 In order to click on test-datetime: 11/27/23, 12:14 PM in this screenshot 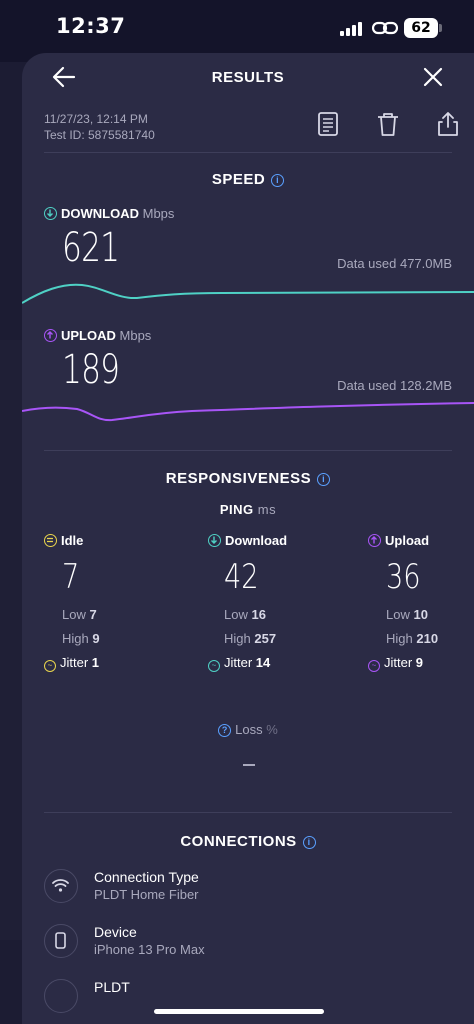, I will do `click(96, 119)`.